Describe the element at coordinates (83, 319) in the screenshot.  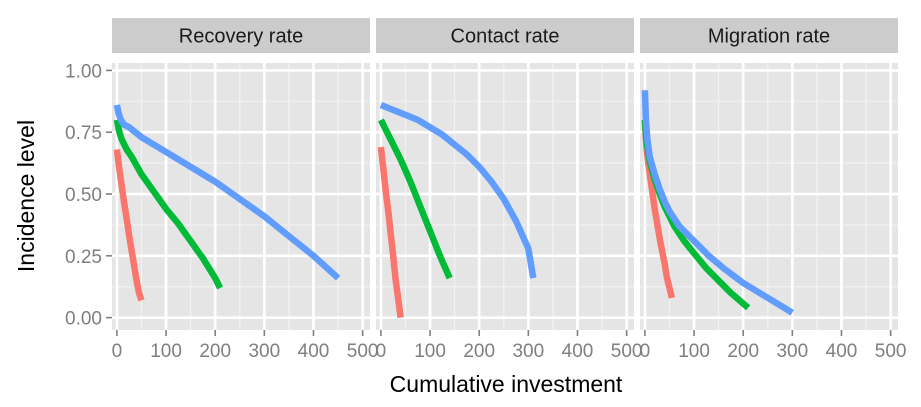
I see `y-tick-label: 0.00` at that location.